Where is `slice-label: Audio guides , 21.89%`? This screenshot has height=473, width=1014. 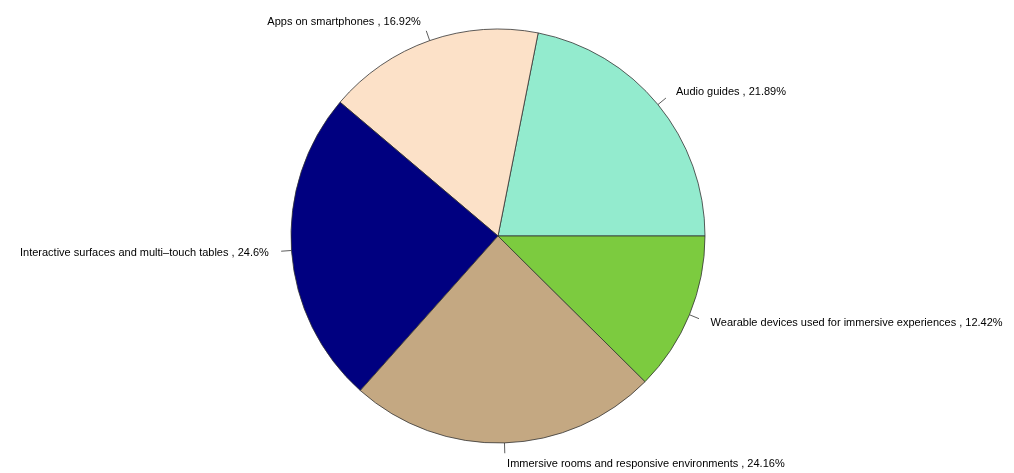
slice-label: Audio guides , 21.89% is located at coordinates (731, 91).